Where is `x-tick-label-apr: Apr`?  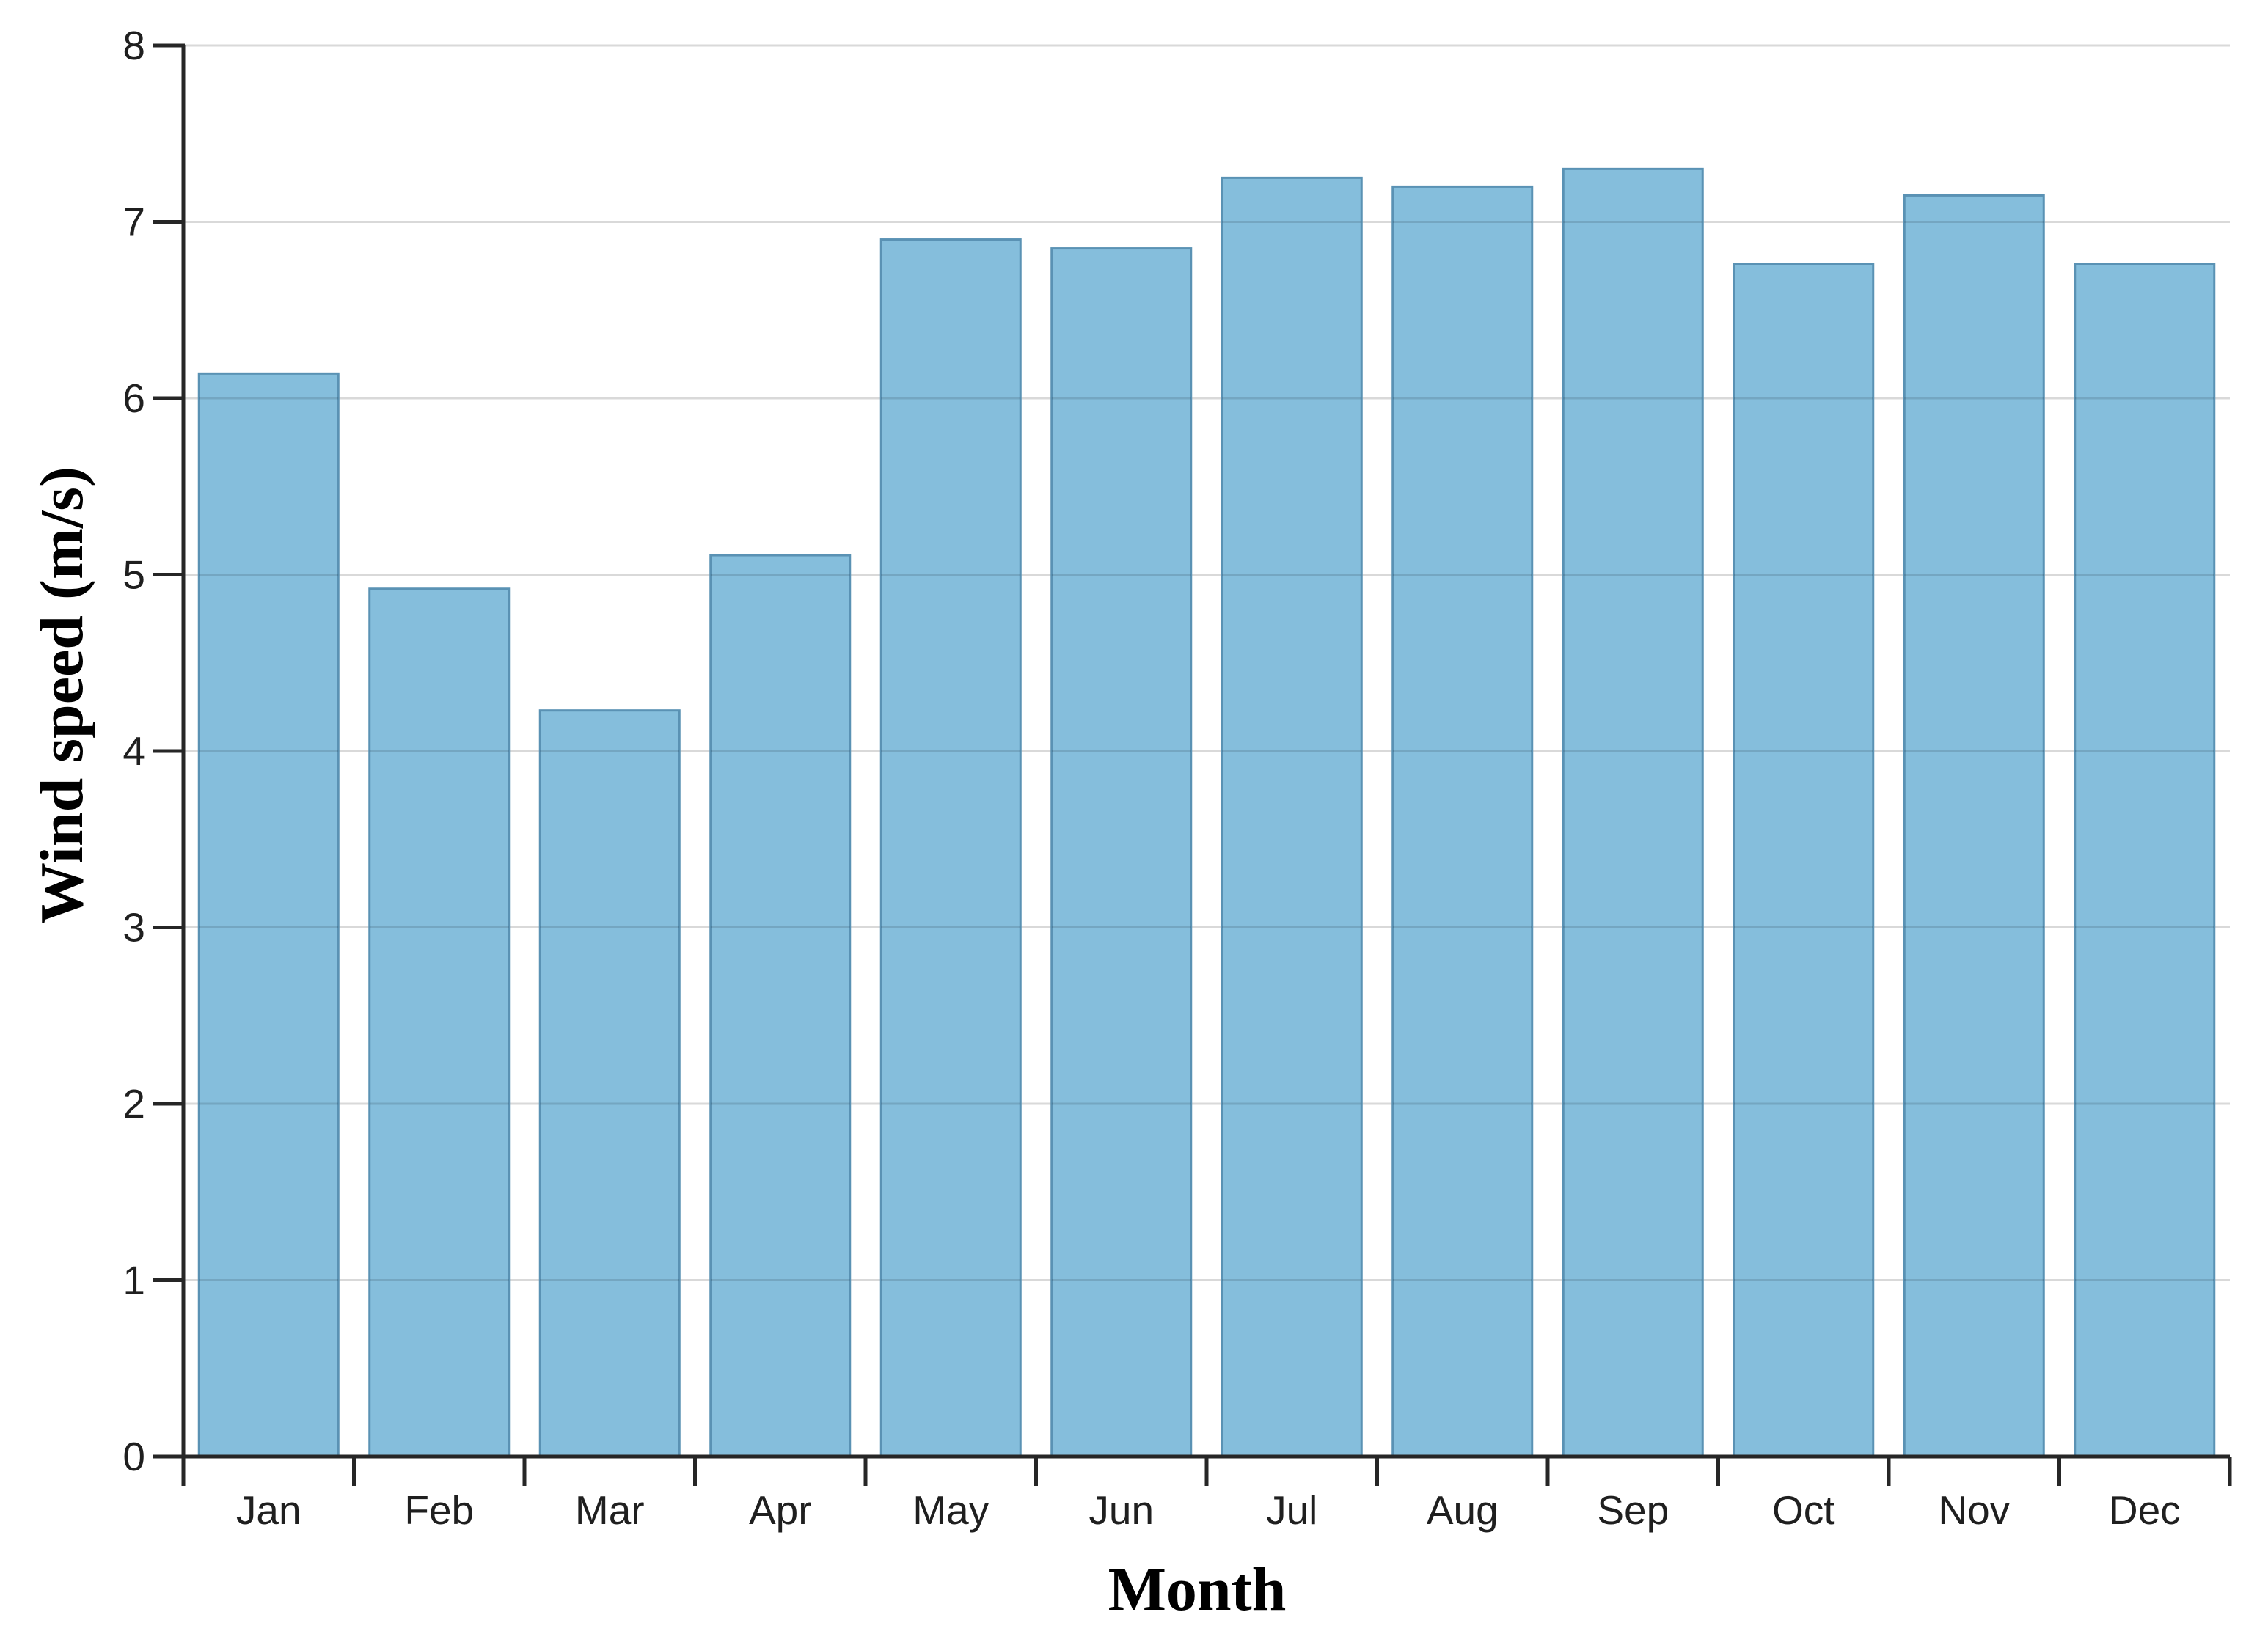
x-tick-label-apr: Apr is located at coordinates (780, 1510).